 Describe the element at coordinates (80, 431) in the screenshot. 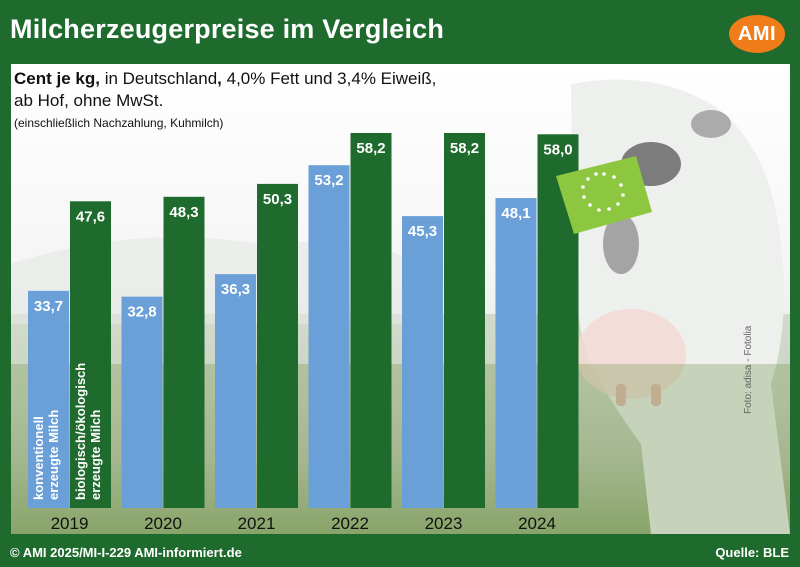

I see `legend-organic: biologisch/ökologisch` at that location.